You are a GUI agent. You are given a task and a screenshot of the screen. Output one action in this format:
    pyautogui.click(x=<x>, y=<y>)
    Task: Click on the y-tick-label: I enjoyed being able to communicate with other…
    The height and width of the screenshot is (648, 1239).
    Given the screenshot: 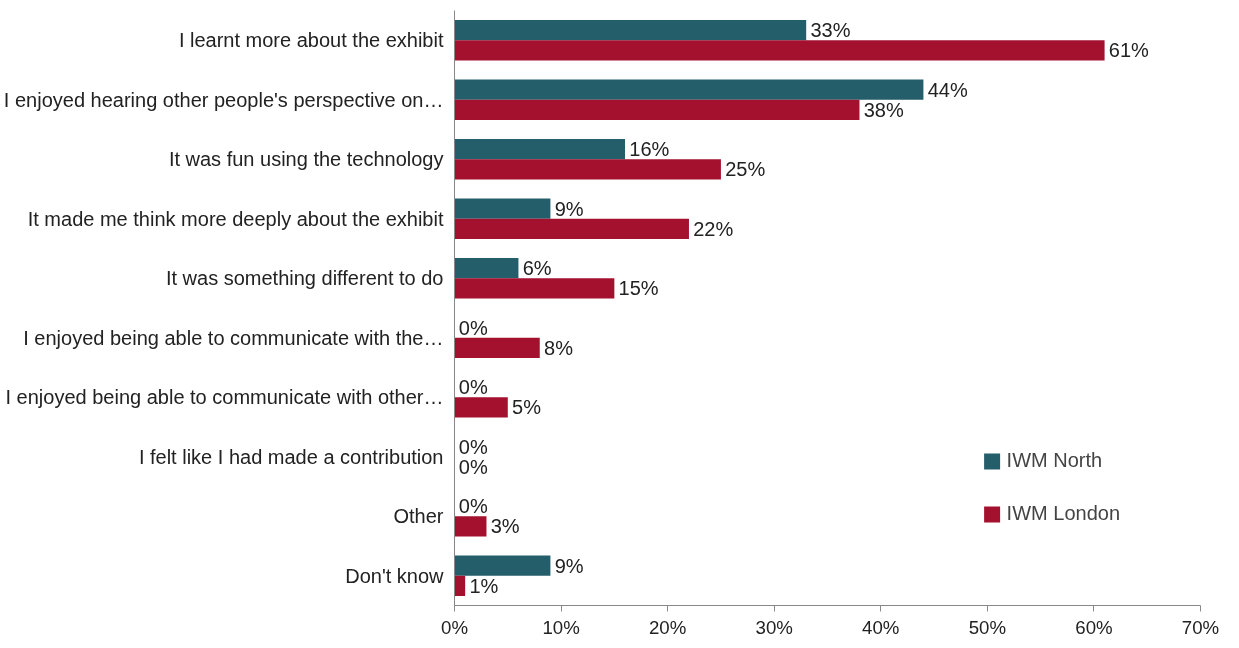 What is the action you would take?
    pyautogui.click(x=224, y=397)
    